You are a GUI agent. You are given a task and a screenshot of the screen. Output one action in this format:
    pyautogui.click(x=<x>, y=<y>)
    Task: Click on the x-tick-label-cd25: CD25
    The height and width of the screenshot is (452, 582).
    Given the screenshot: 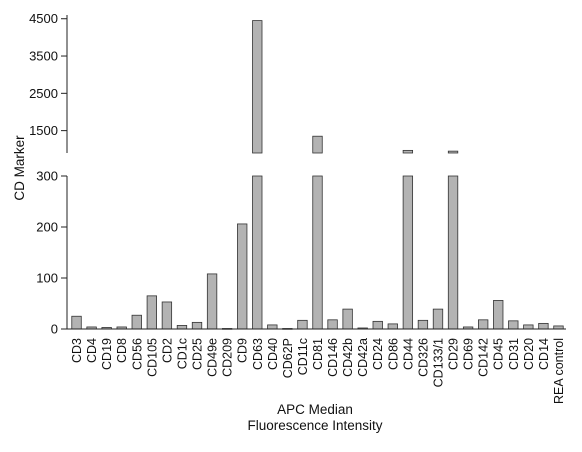 What is the action you would take?
    pyautogui.click(x=198, y=354)
    